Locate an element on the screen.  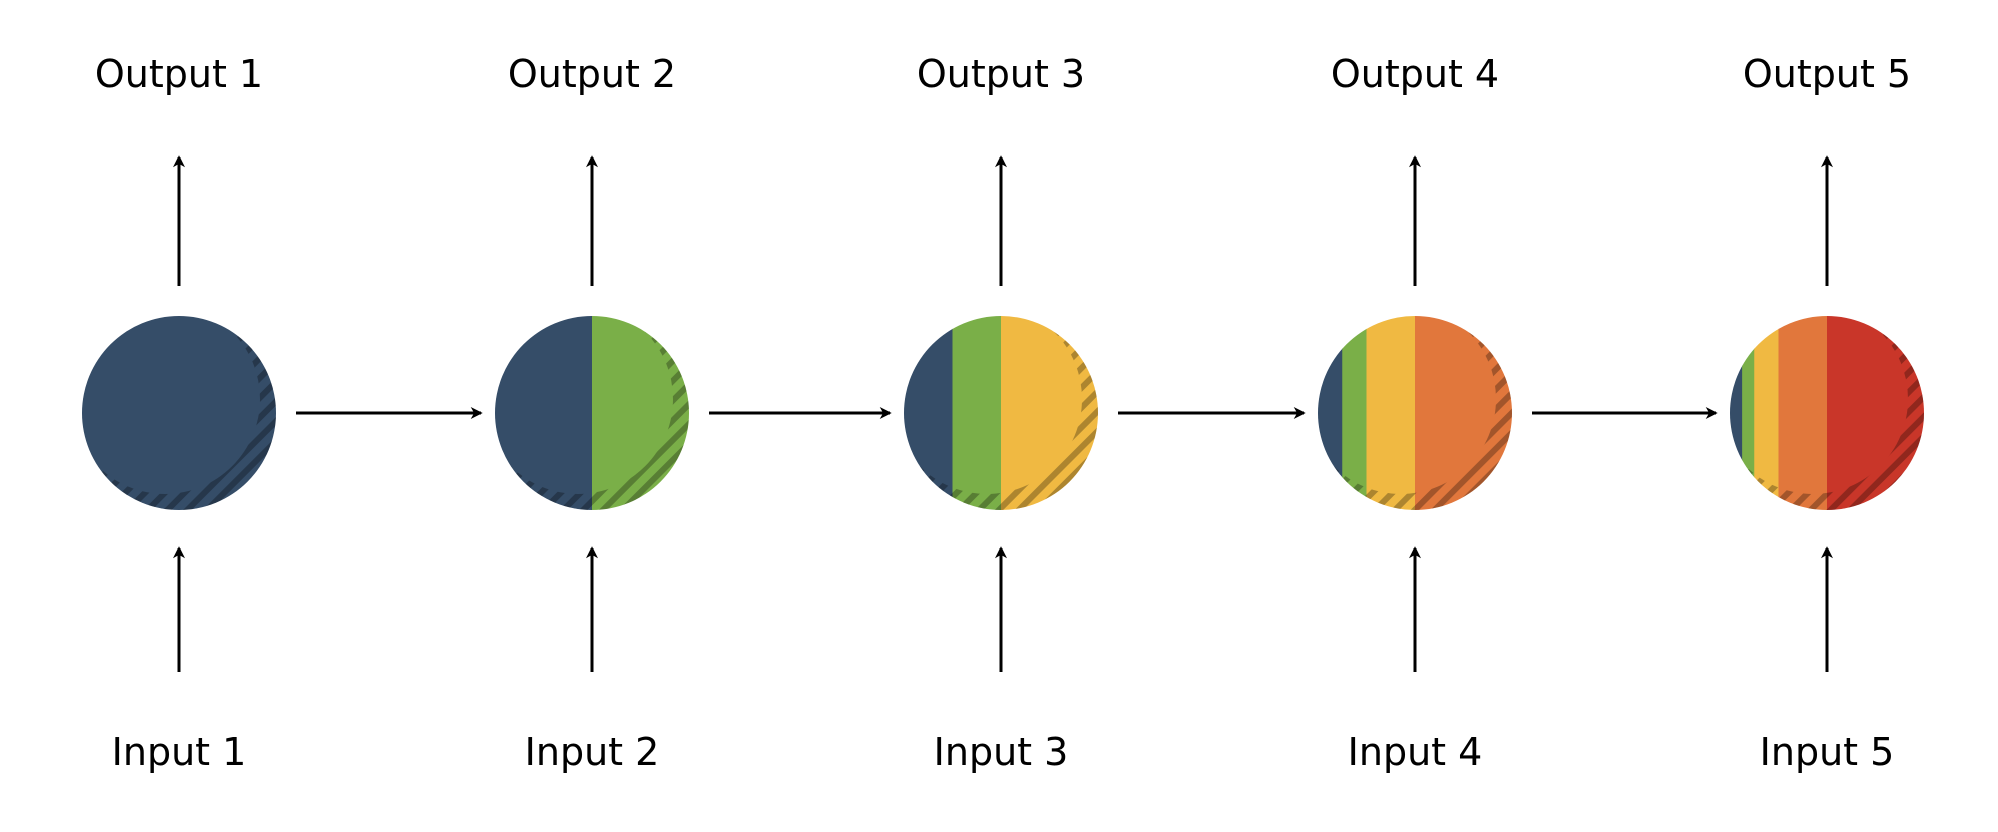
output-label-1: Output 1 is located at coordinates (179, 74).